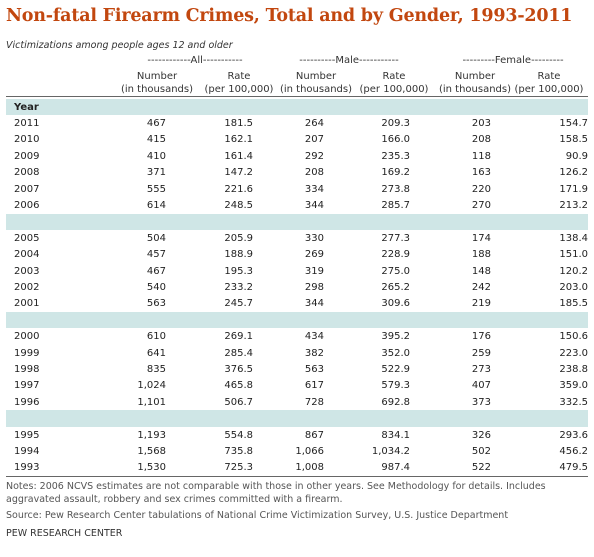 Image resolution: width=594 pixels, height=557 pixels. Describe the element at coordinates (395, 173) in the screenshot. I see `value-cell: 169.2` at that location.